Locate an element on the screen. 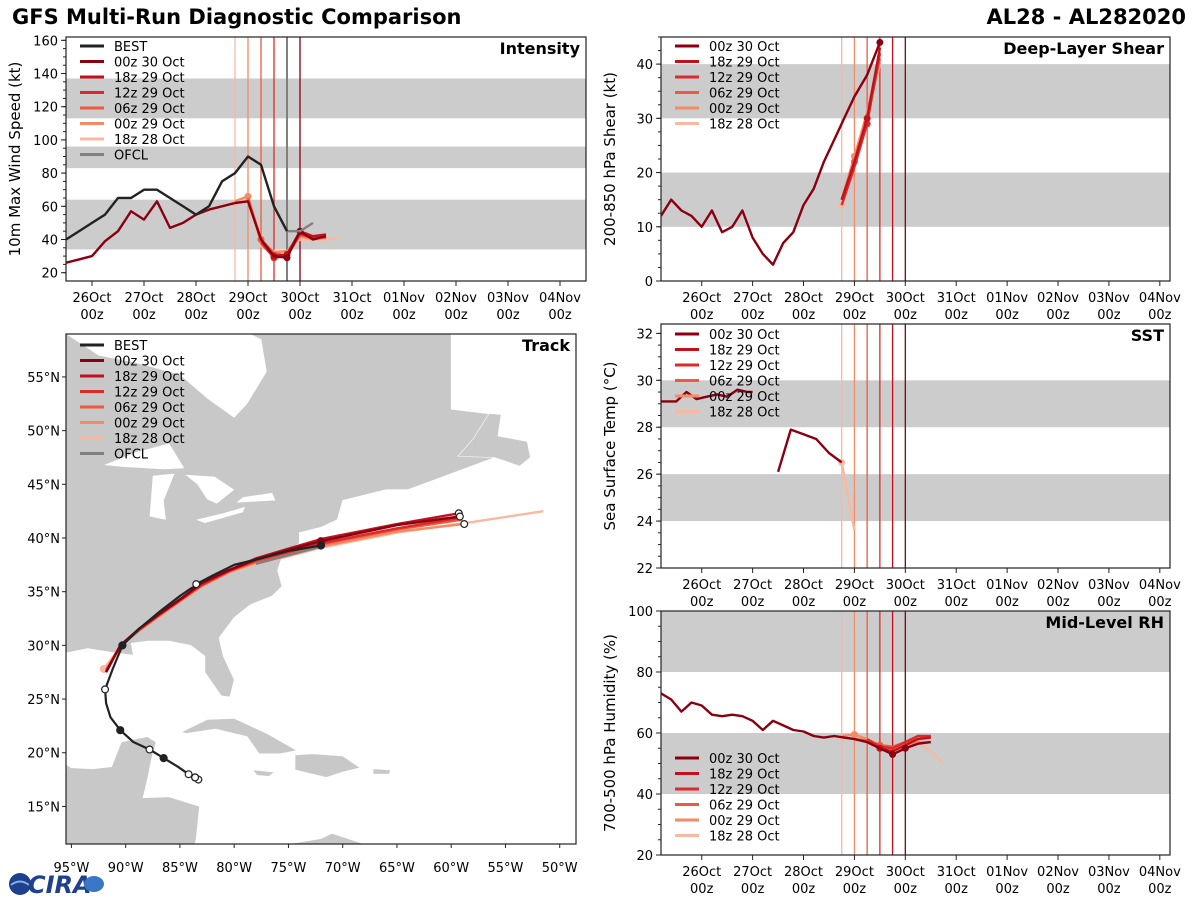 This screenshot has width=1200, height=900. x-tick-label: 28Oct is located at coordinates (803, 872).